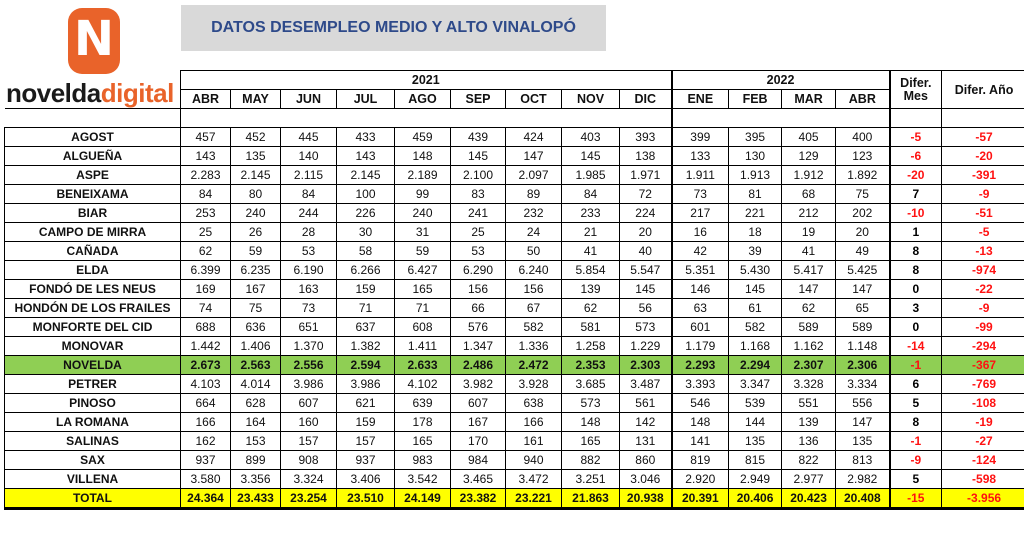  Describe the element at coordinates (308, 137) in the screenshot. I see `value-cell: 445` at that location.